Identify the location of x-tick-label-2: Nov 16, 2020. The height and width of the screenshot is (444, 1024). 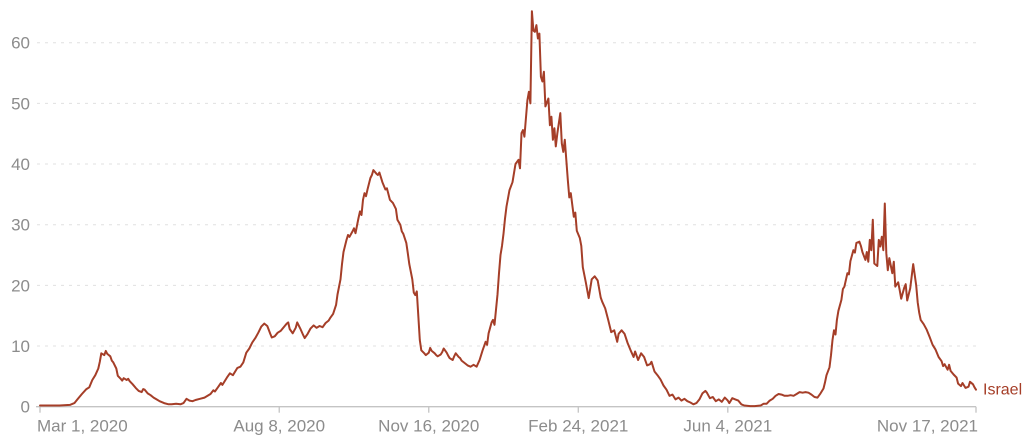
(428, 426).